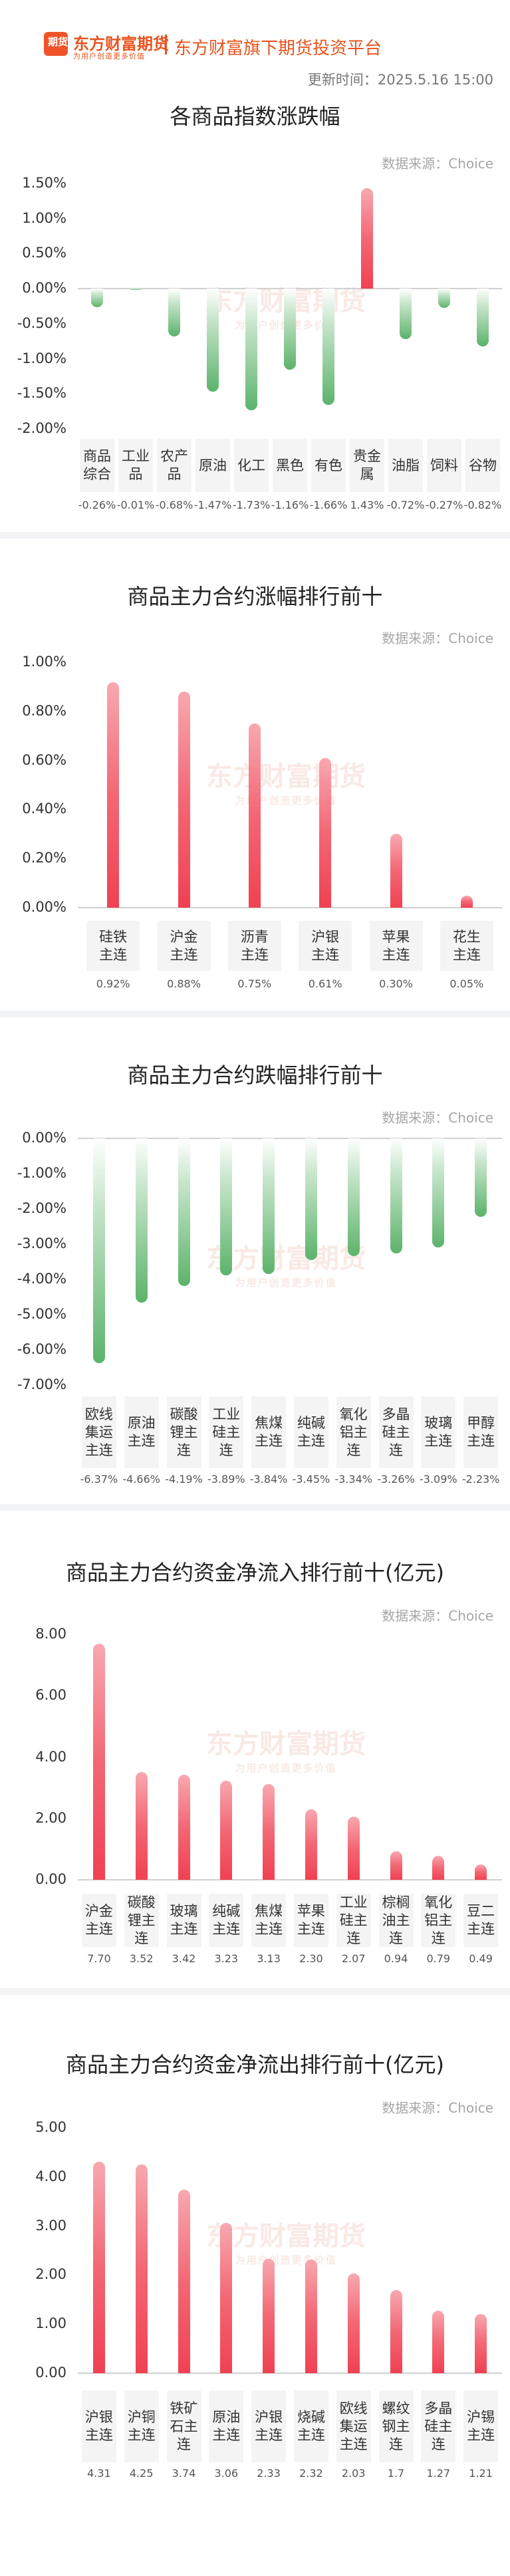 This screenshot has width=510, height=2576. Describe the element at coordinates (226, 1479) in the screenshot. I see `value-label: -3.89%` at that location.